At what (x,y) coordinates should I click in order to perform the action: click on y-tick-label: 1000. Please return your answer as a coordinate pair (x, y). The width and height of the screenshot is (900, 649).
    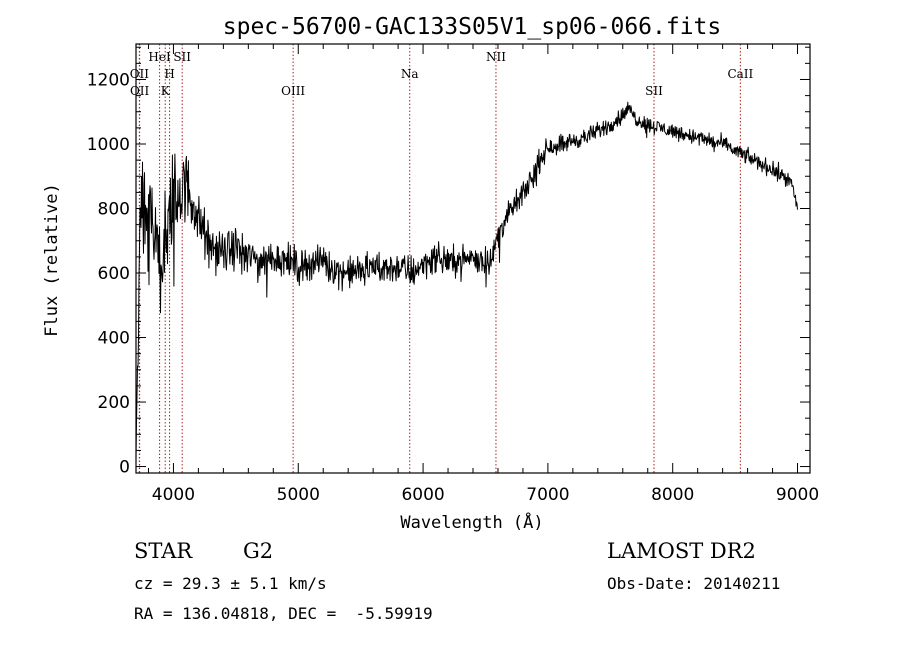
    Looking at the image, I should click on (108, 145).